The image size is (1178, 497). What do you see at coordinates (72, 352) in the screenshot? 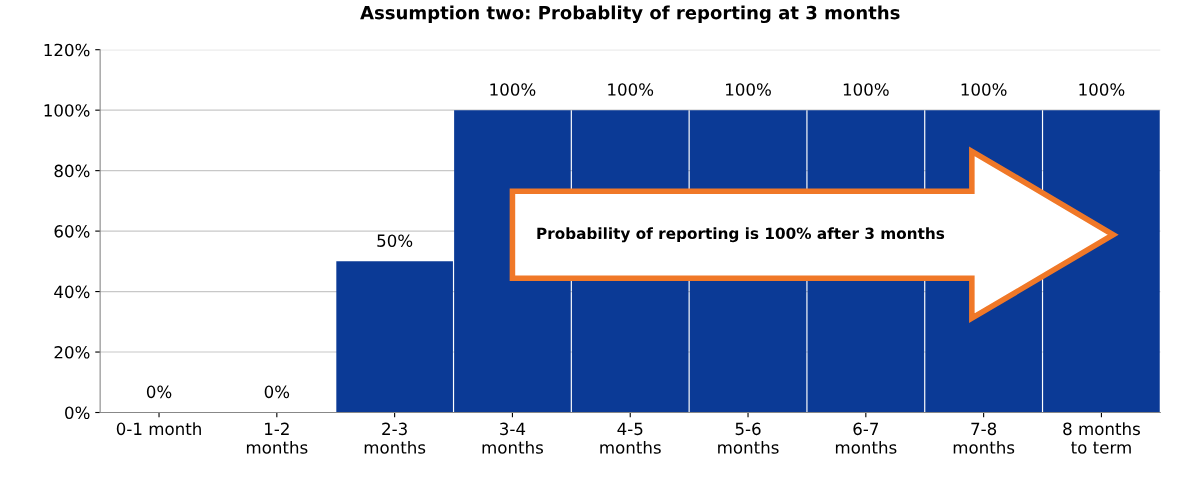
I see `y-tick-label: 20%` at bounding box center [72, 352].